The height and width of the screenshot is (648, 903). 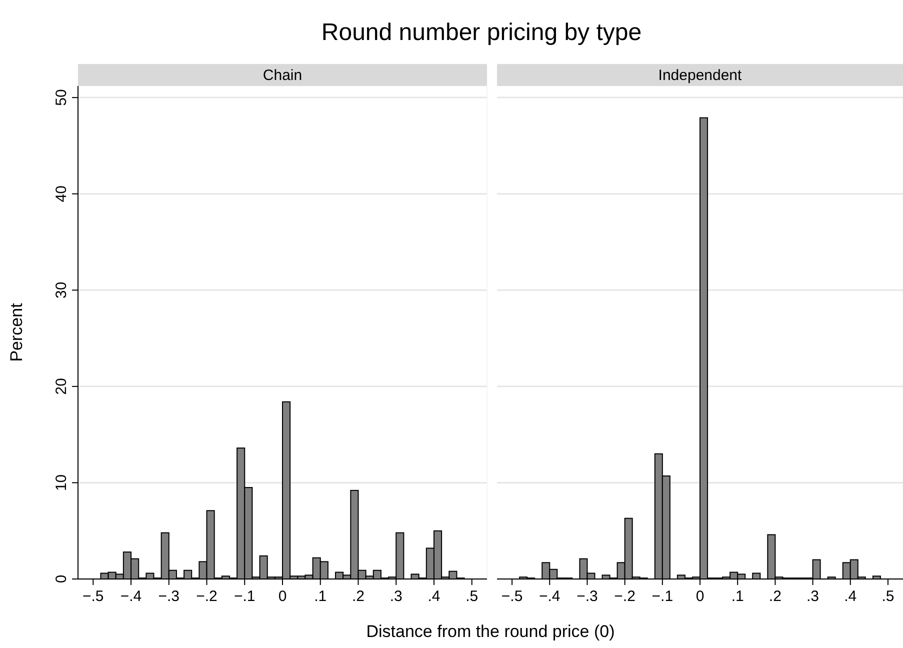 What do you see at coordinates (61, 290) in the screenshot?
I see `y-tick-label: 30` at bounding box center [61, 290].